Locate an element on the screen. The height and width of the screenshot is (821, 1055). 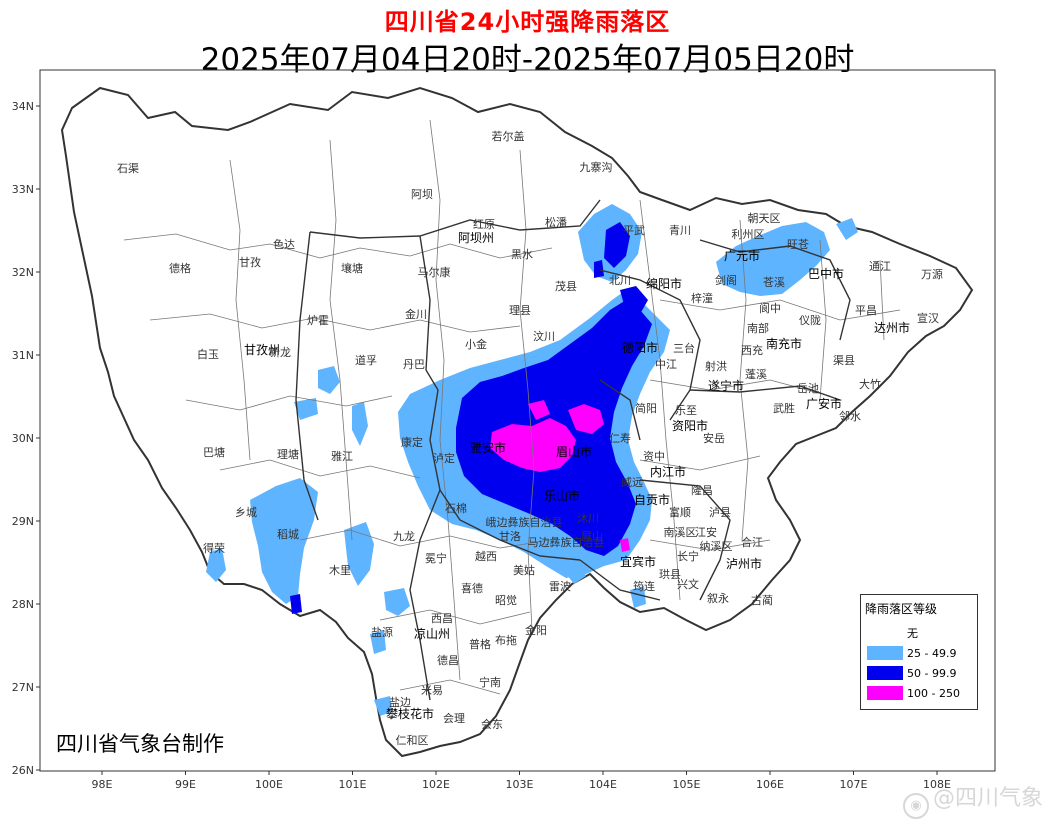
place-label: 隆昌 is located at coordinates (702, 490).